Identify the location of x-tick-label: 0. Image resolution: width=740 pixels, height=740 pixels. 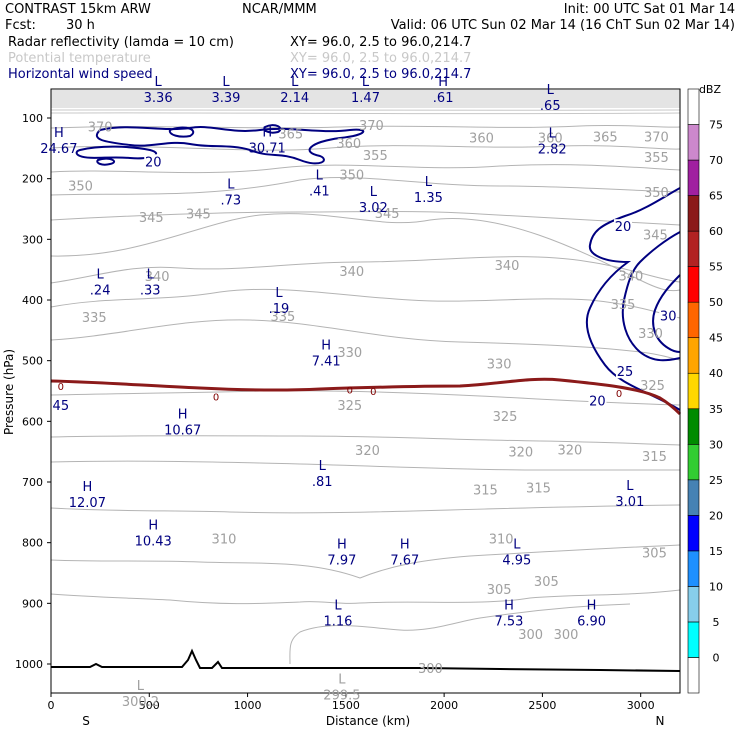
(51, 705).